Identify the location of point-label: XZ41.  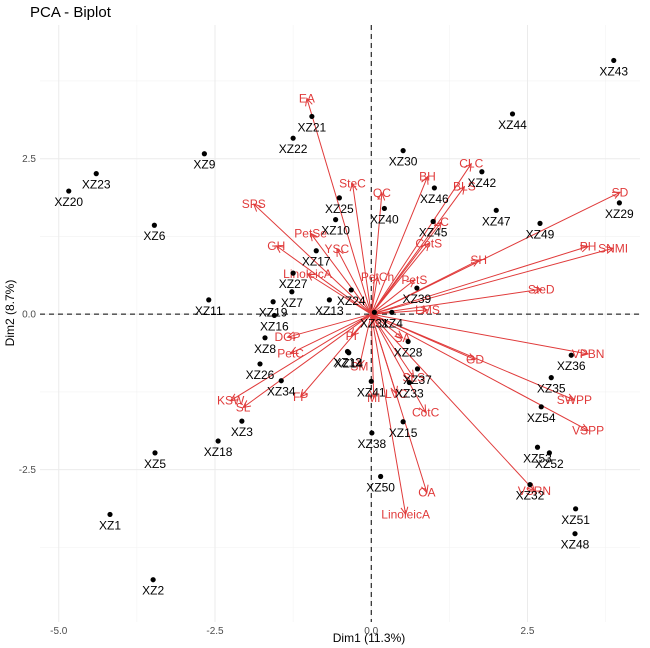
(371, 392).